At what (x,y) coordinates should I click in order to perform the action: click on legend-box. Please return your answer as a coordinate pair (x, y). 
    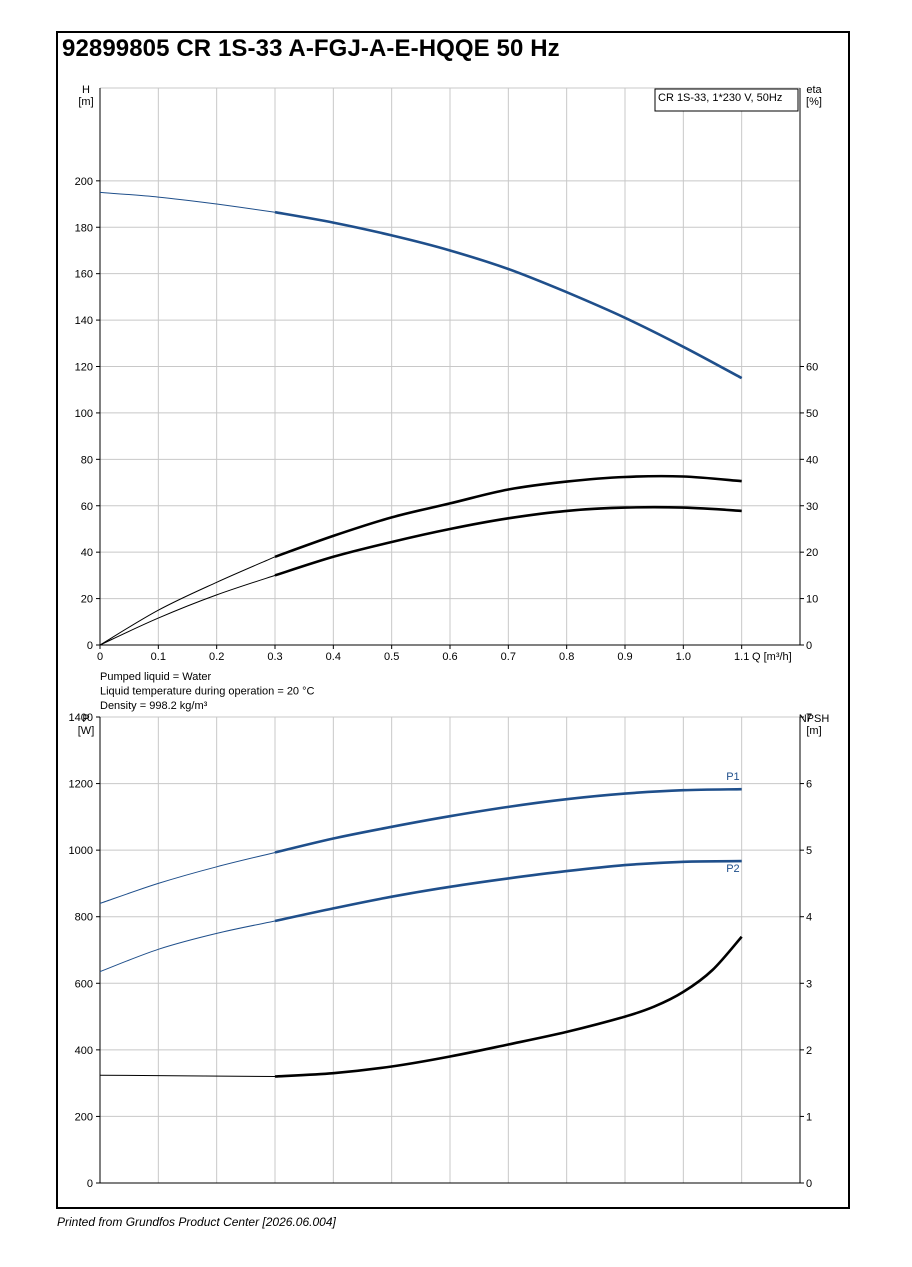
    Looking at the image, I should click on (726, 100).